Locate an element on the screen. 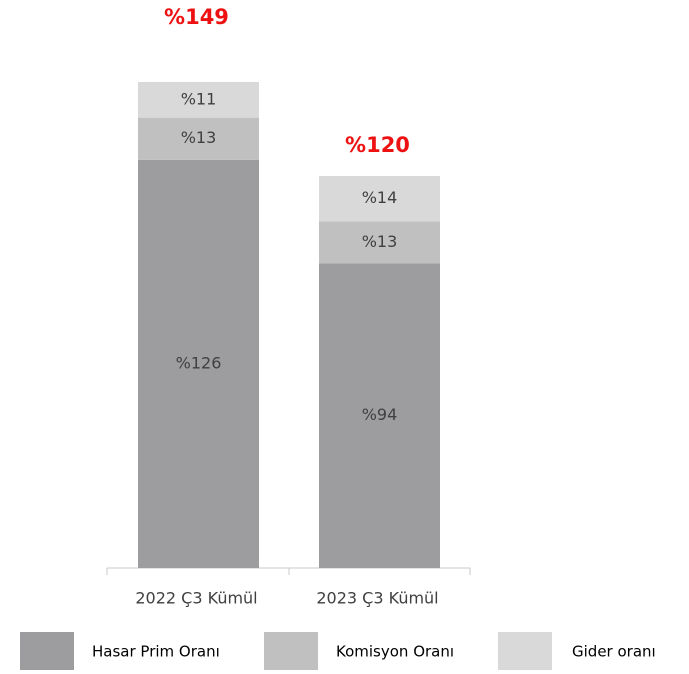  total-label: %149 is located at coordinates (196, 17).